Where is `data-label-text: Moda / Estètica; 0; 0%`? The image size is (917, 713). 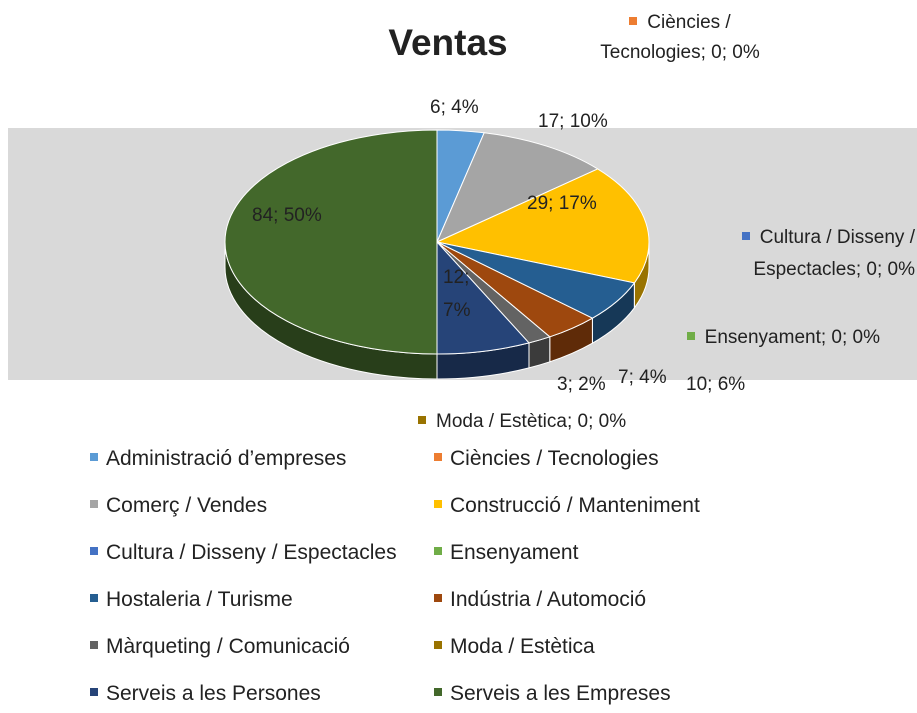 data-label-text: Moda / Estètica; 0; 0% is located at coordinates (531, 421).